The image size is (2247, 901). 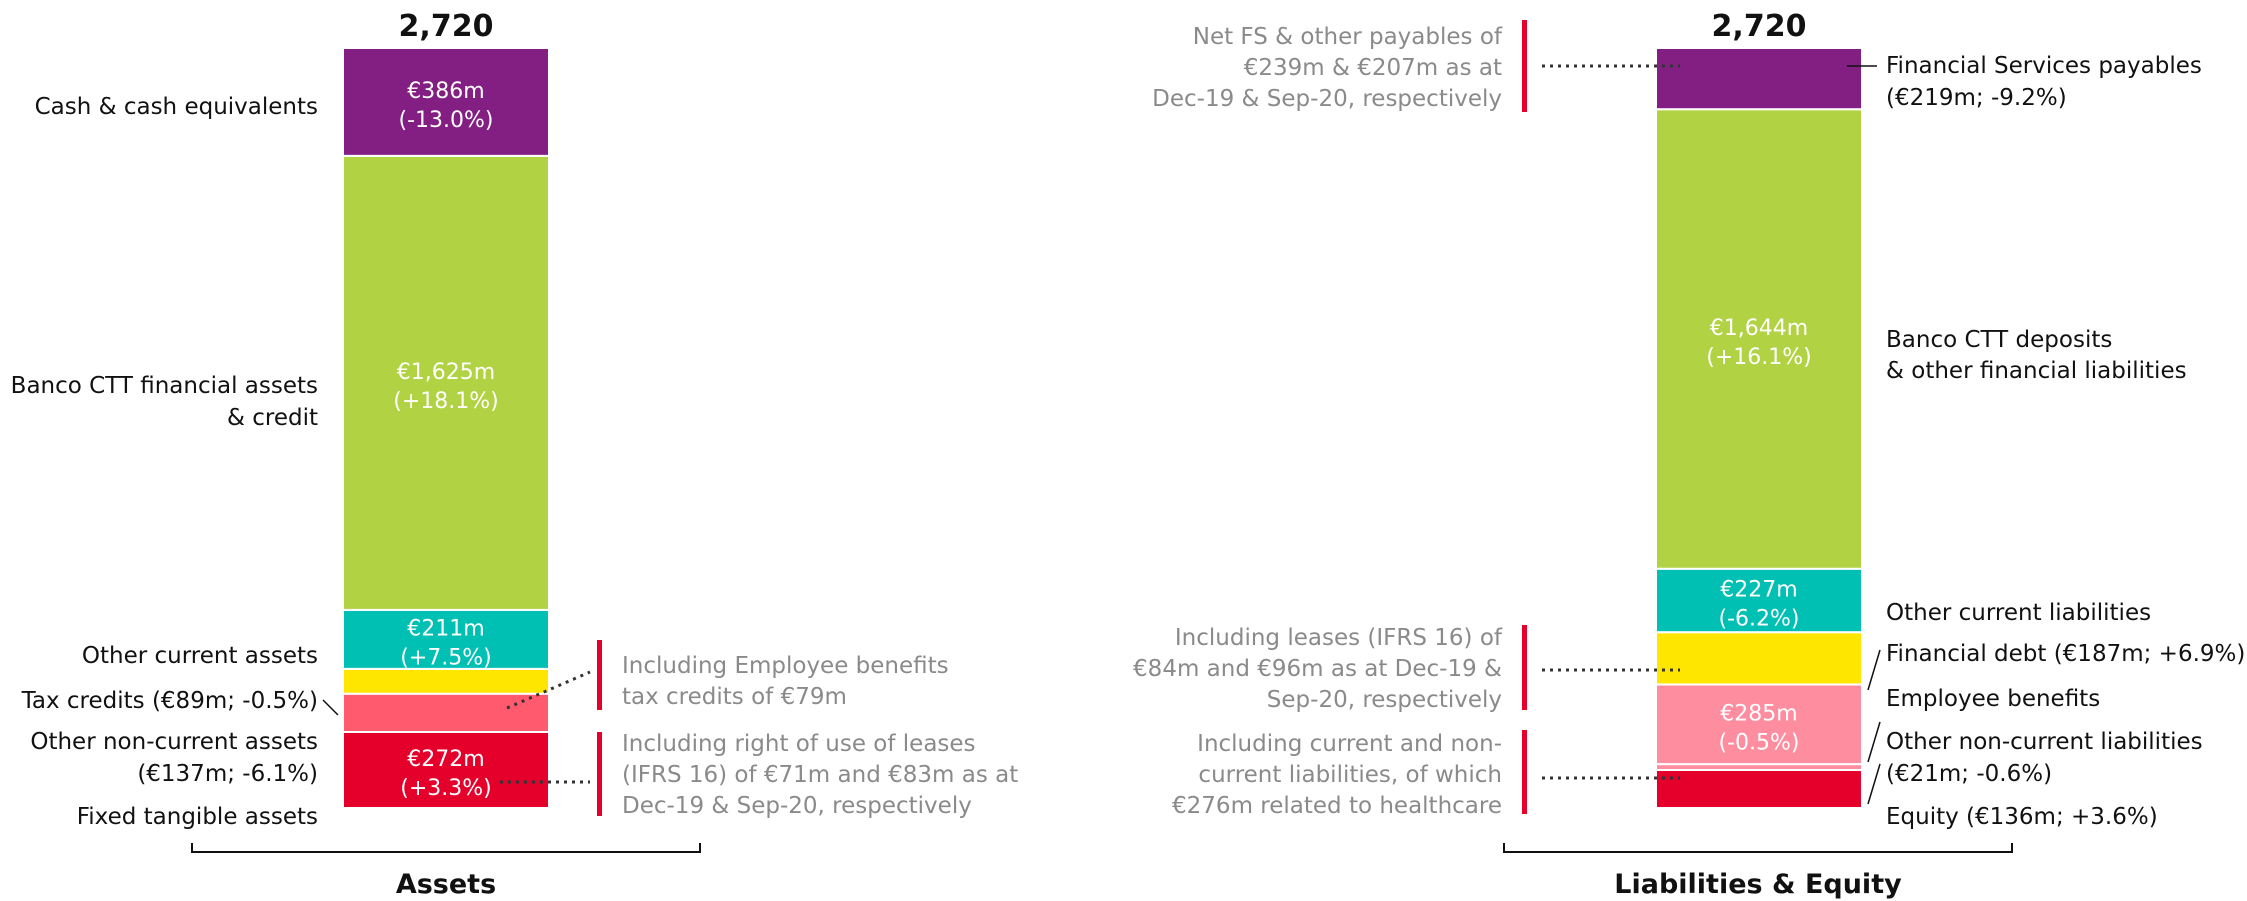 I want to click on category-label: Assets, so click(x=446, y=884).